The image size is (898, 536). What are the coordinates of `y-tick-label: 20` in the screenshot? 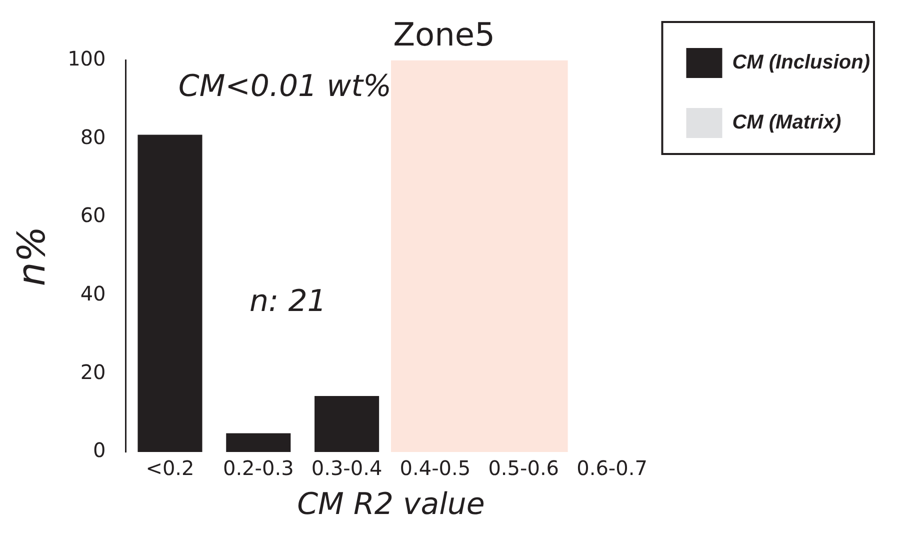 It's located at (93, 372).